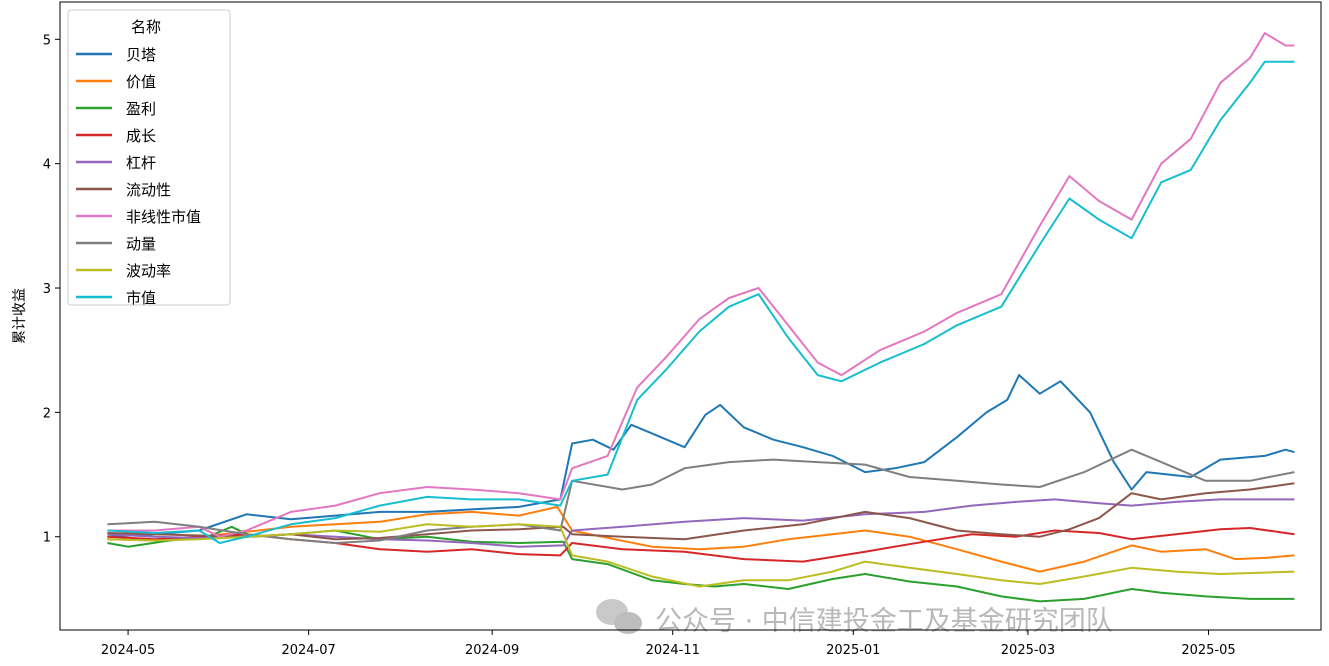 The image size is (1329, 666). What do you see at coordinates (1208, 650) in the screenshot?
I see `x-tick-label: 2025-05` at bounding box center [1208, 650].